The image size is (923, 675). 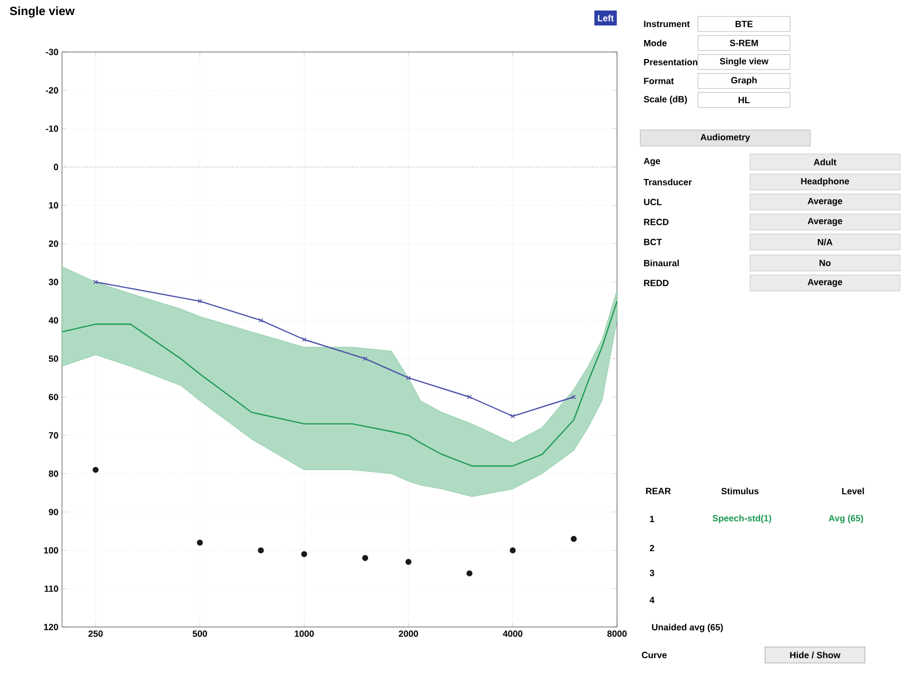 What do you see at coordinates (853, 491) in the screenshot?
I see `text: Level` at bounding box center [853, 491].